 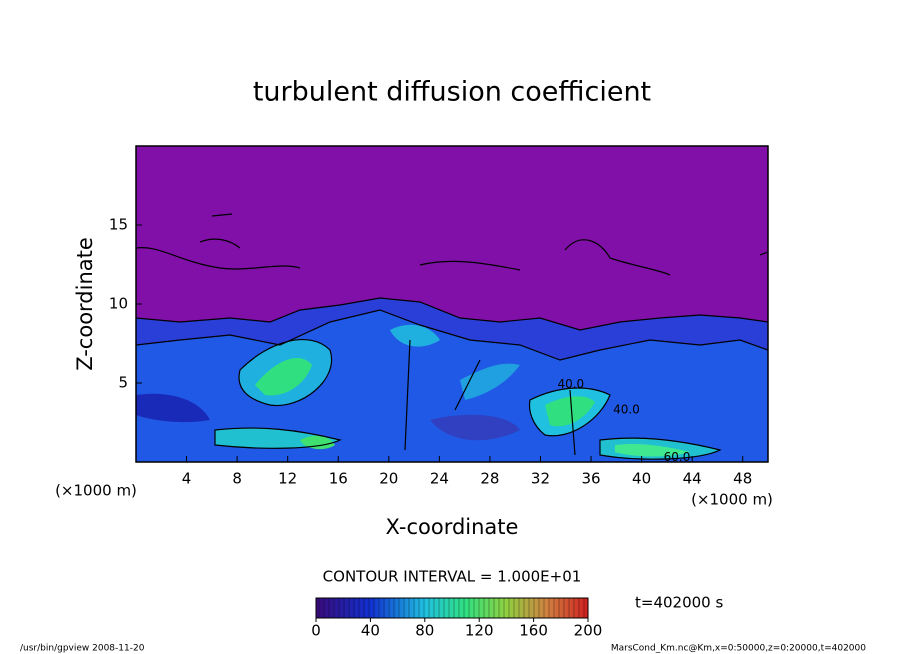 What do you see at coordinates (452, 577) in the screenshot?
I see `contour-interval: CONTOUR INTERVAL = 1.000E+01` at bounding box center [452, 577].